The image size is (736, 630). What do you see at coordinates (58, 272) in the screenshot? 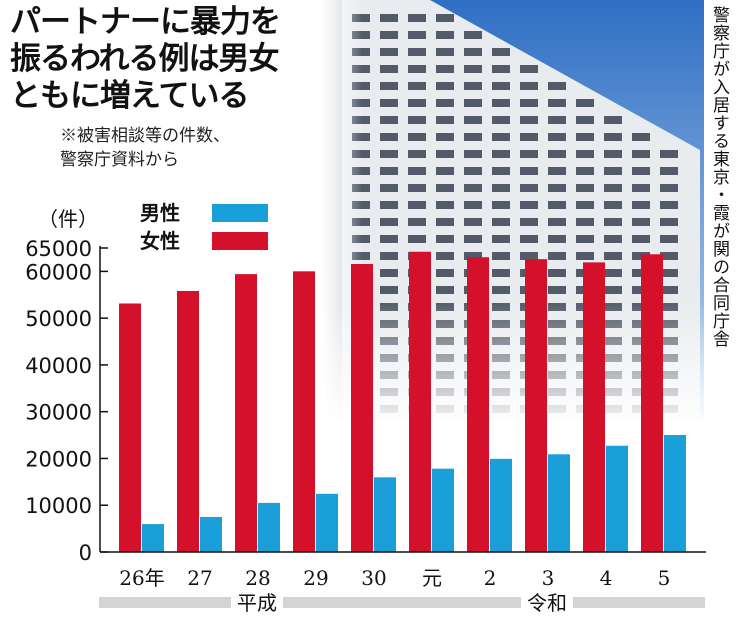
I see `y-tick-label: 60000` at bounding box center [58, 272].